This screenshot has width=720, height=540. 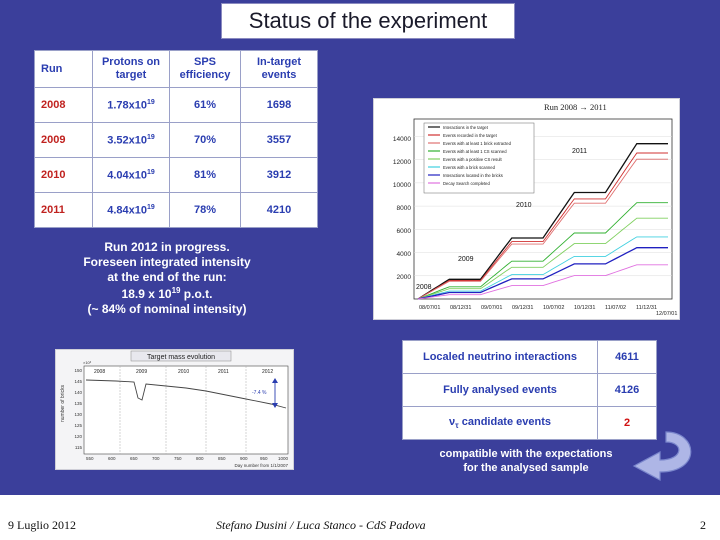 I want to click on table-row: Fully analysed events 4126, so click(x=529, y=390).